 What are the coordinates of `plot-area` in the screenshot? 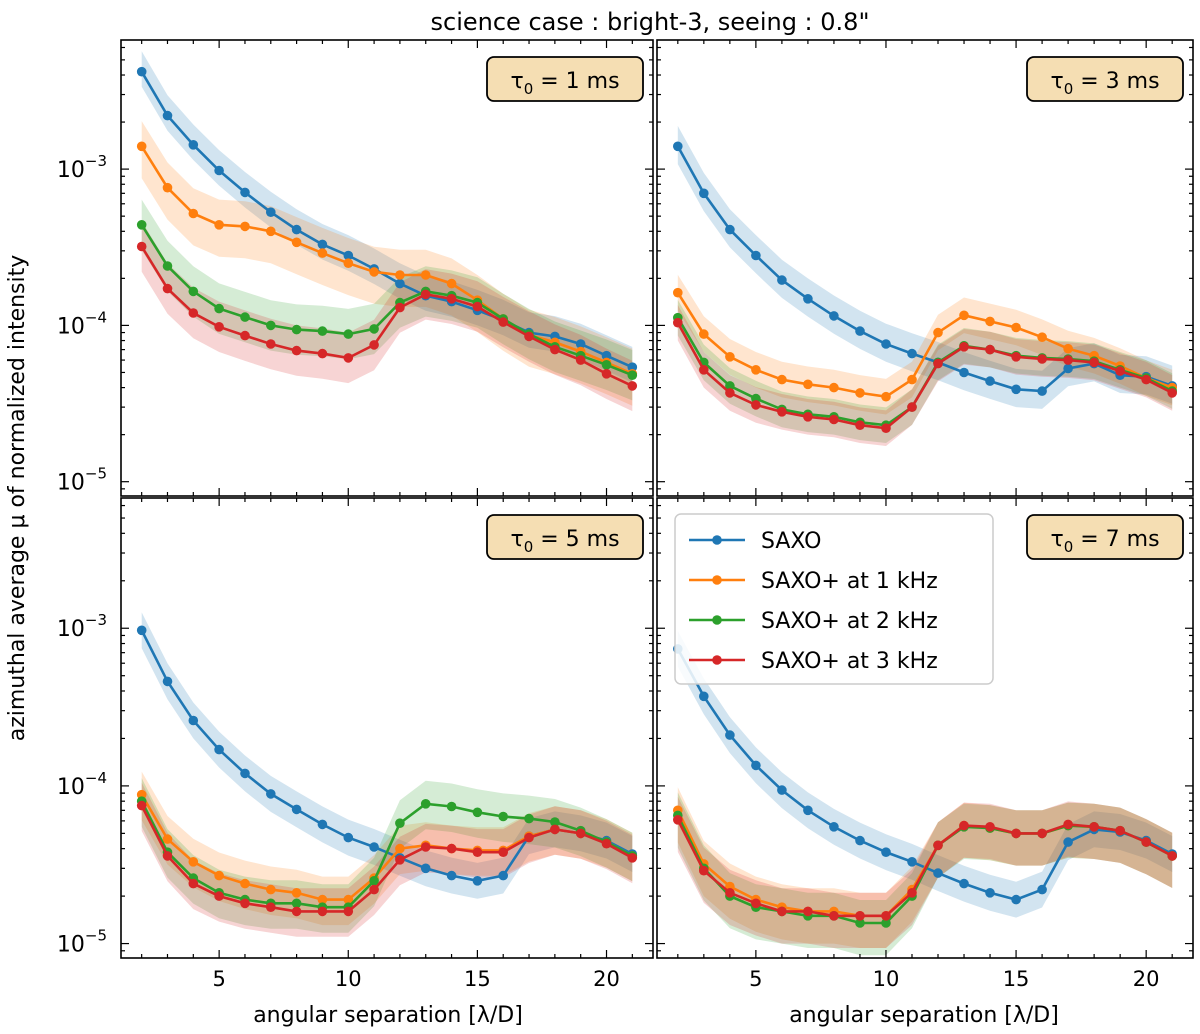 It's located at (925, 285).